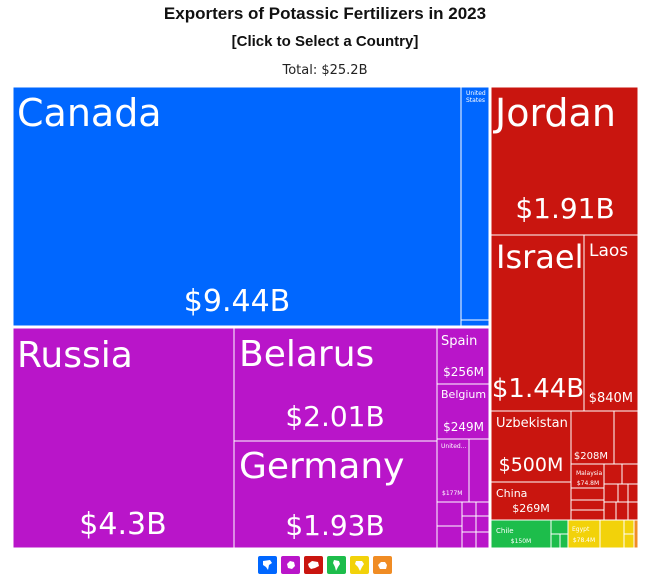 This screenshot has width=650, height=580. What do you see at coordinates (591, 456) in the screenshot?
I see `tile-unlabeled-value: $208M` at bounding box center [591, 456].